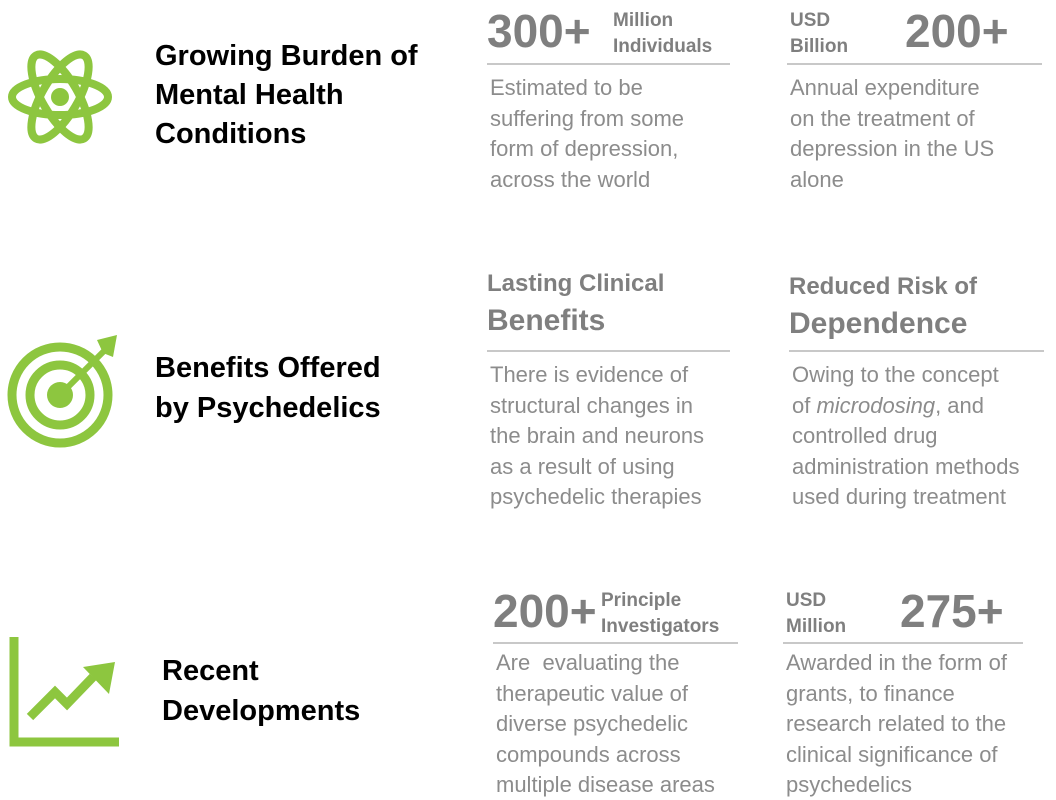  What do you see at coordinates (596, 496) in the screenshot?
I see `description-line: psychedelic therapies` at bounding box center [596, 496].